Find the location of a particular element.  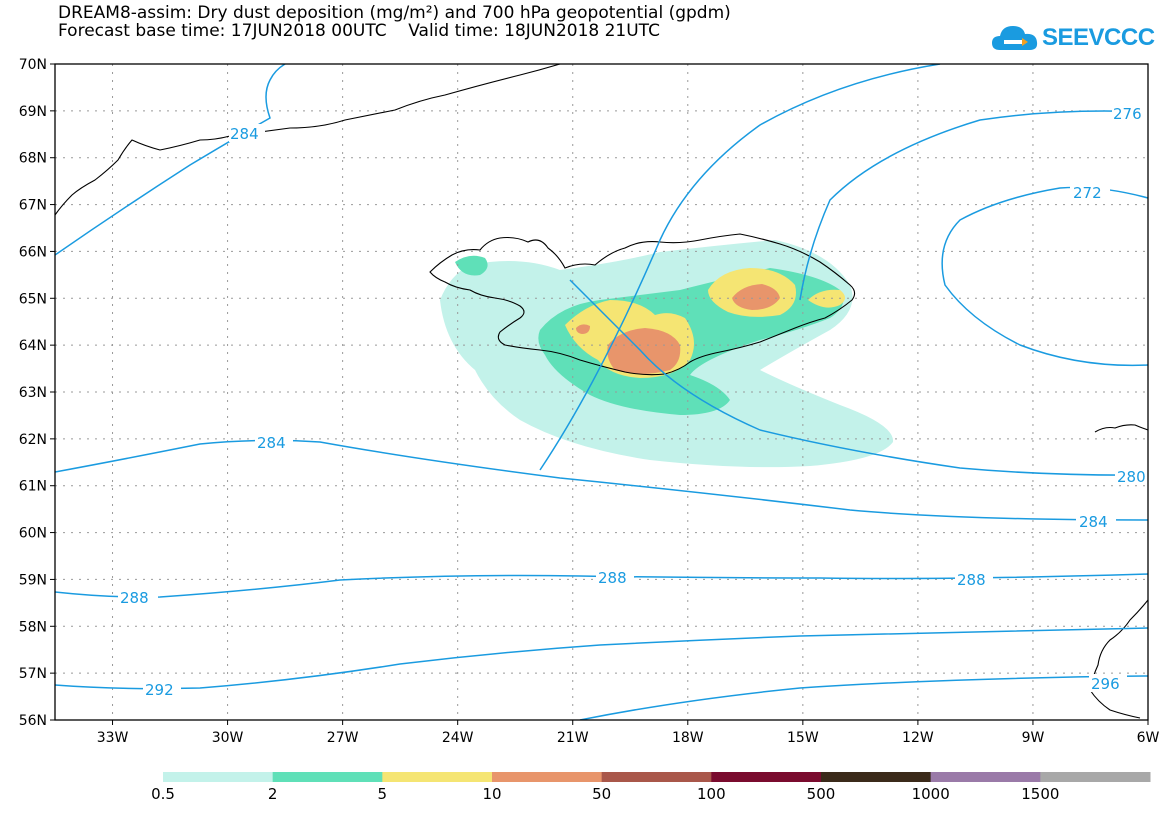

lat-label: 56N is located at coordinates (33, 721).